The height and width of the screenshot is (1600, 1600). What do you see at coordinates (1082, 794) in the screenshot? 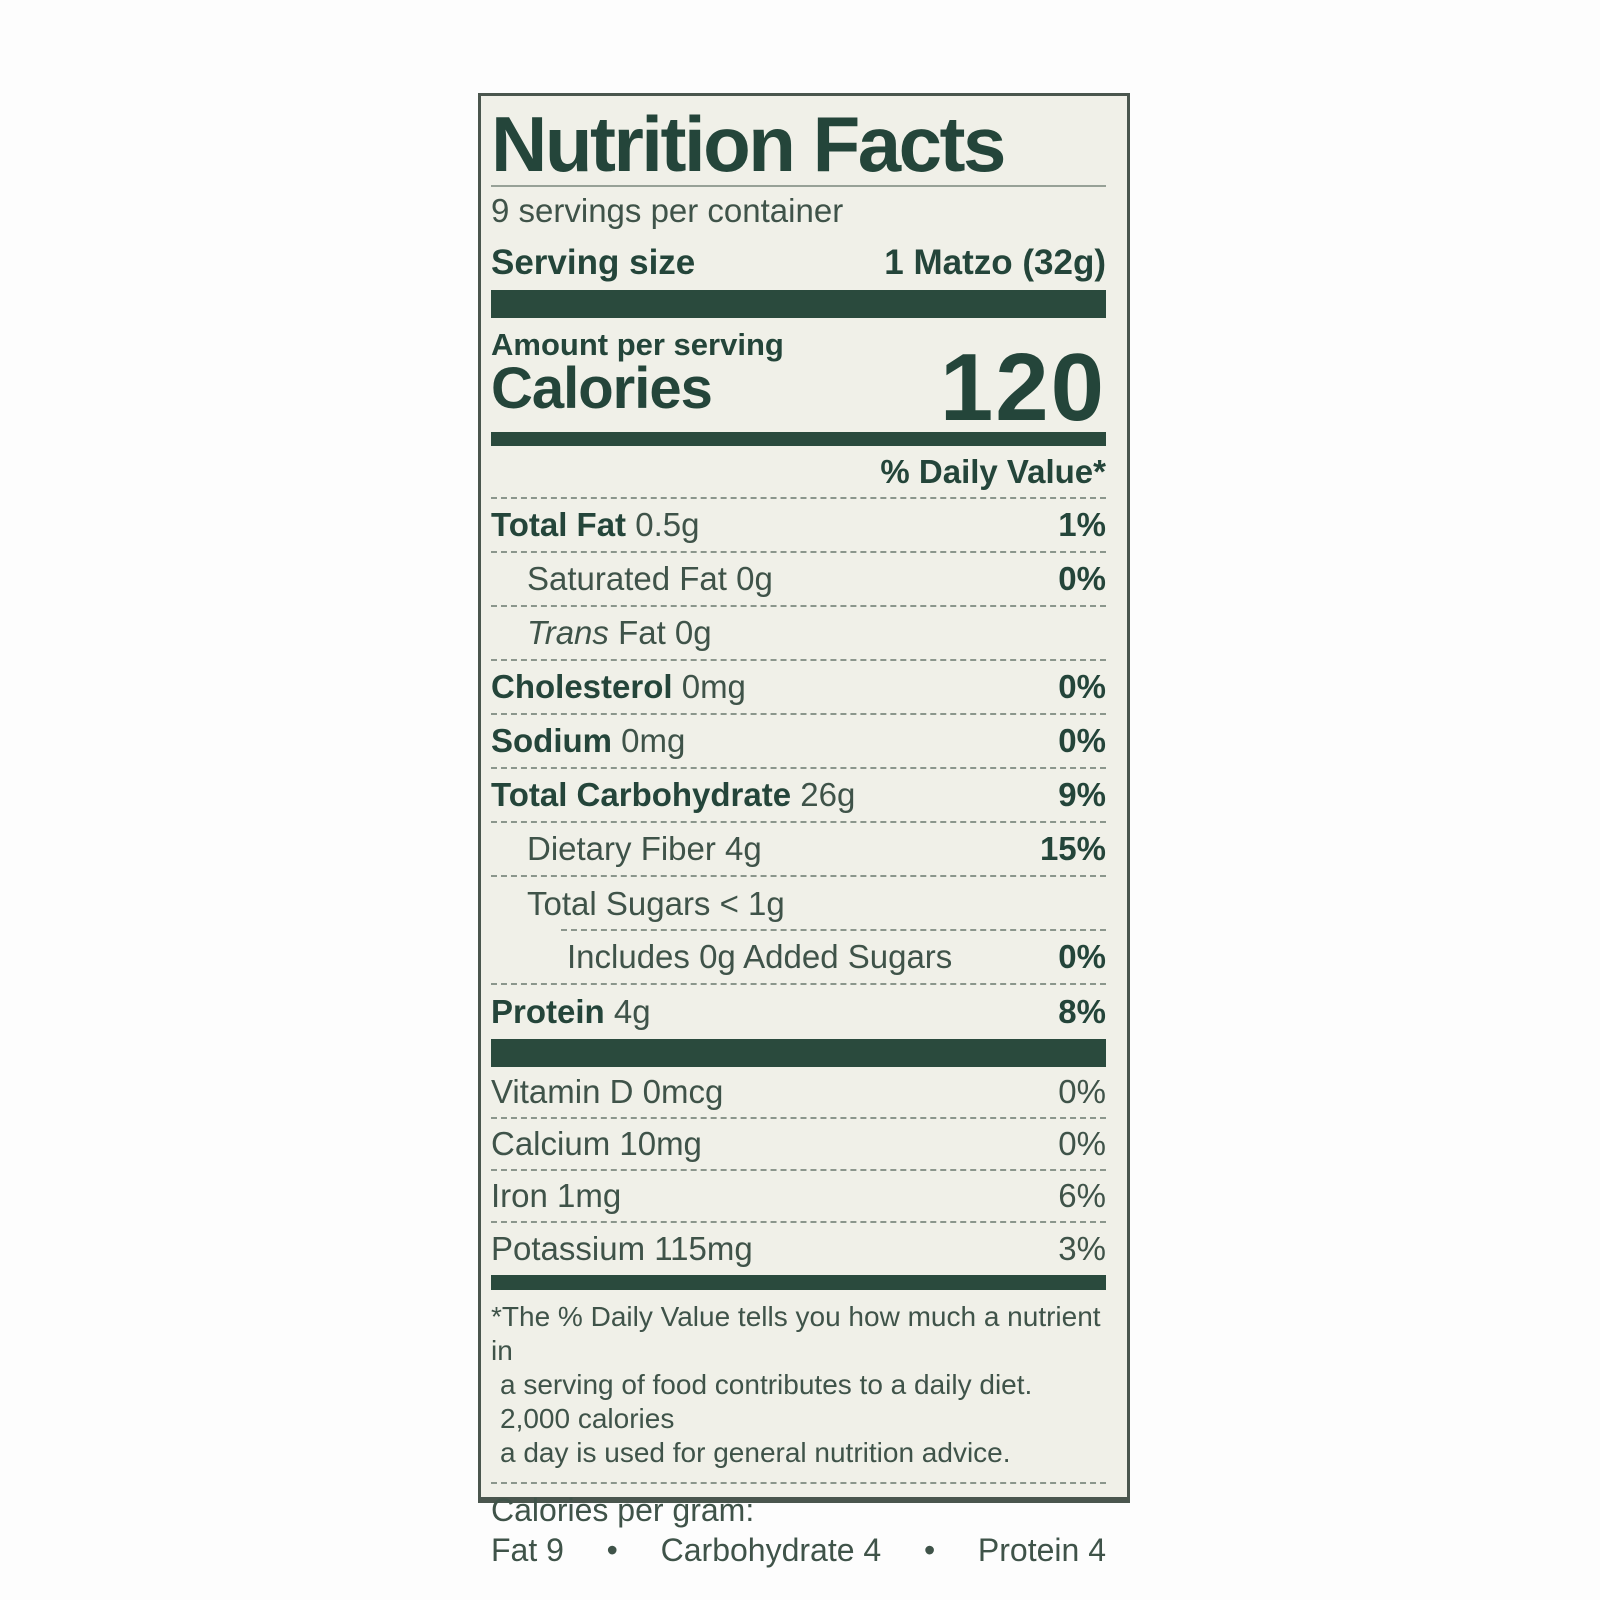
I see `daily-value-percent: 9%` at bounding box center [1082, 794].